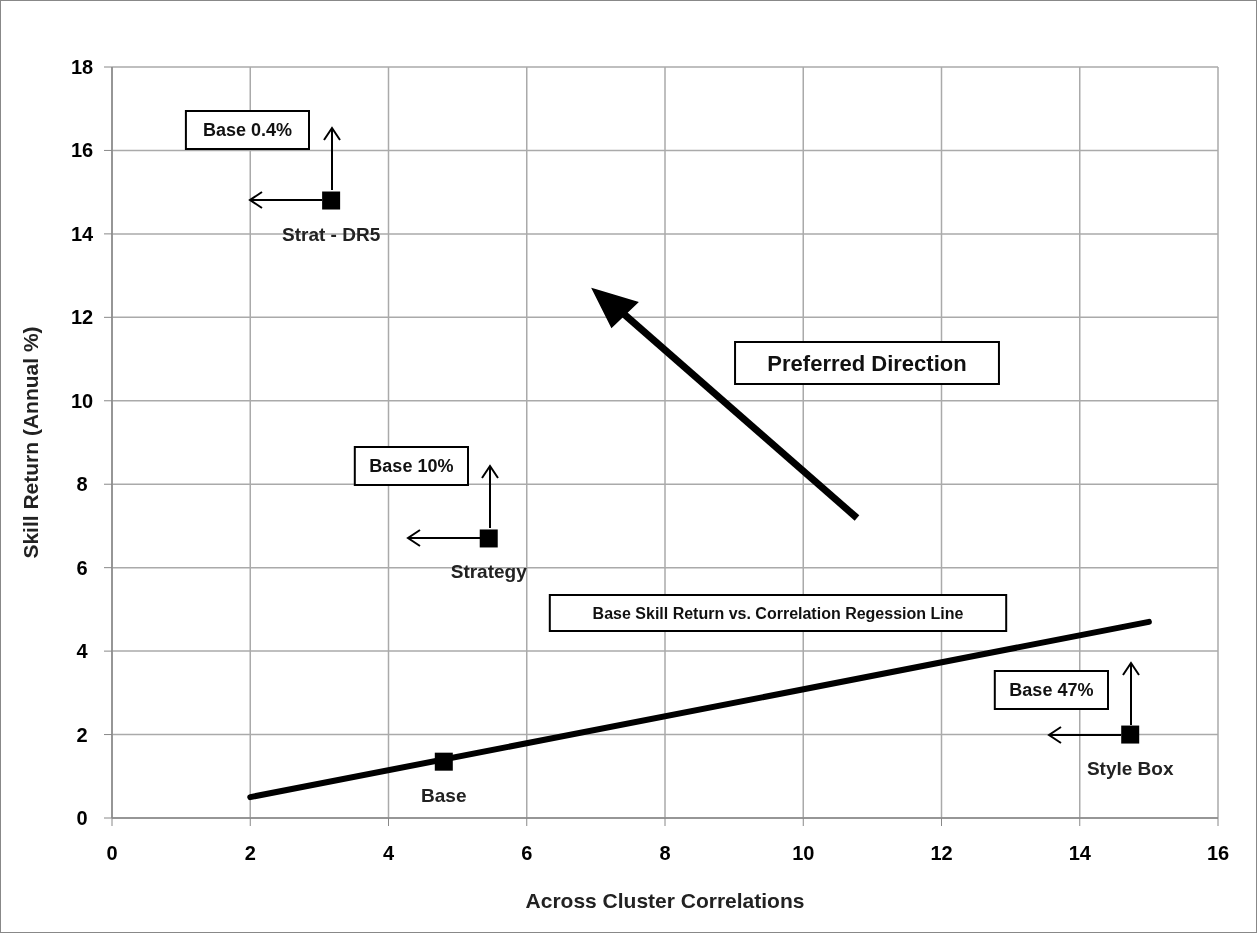  I want to click on annotation: Base Skill Return vs. Correlation Regession Line, so click(778, 613).